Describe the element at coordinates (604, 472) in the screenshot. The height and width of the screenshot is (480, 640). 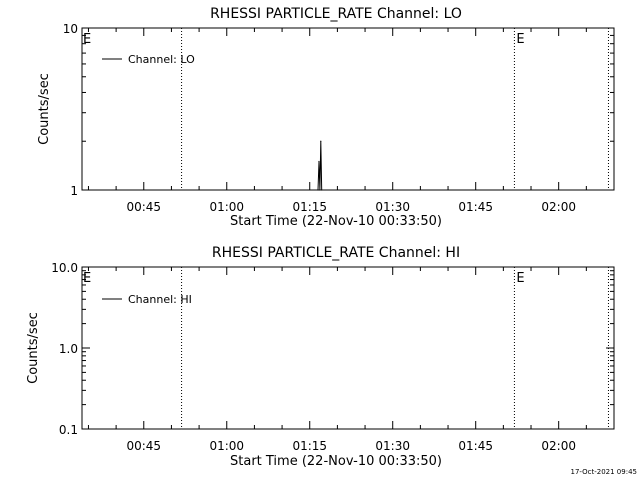
I see `footer-timestamp: 17-Oct-2021 09:45` at that location.